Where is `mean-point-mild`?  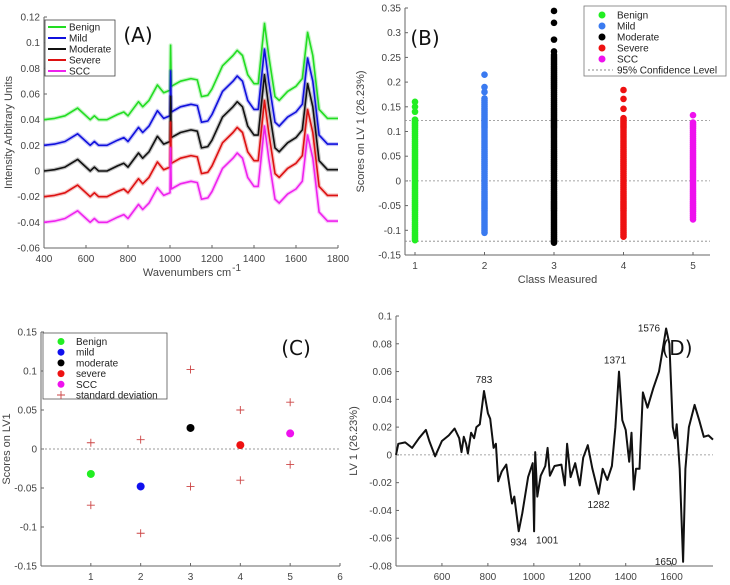
mean-point-mild is located at coordinates (140, 486).